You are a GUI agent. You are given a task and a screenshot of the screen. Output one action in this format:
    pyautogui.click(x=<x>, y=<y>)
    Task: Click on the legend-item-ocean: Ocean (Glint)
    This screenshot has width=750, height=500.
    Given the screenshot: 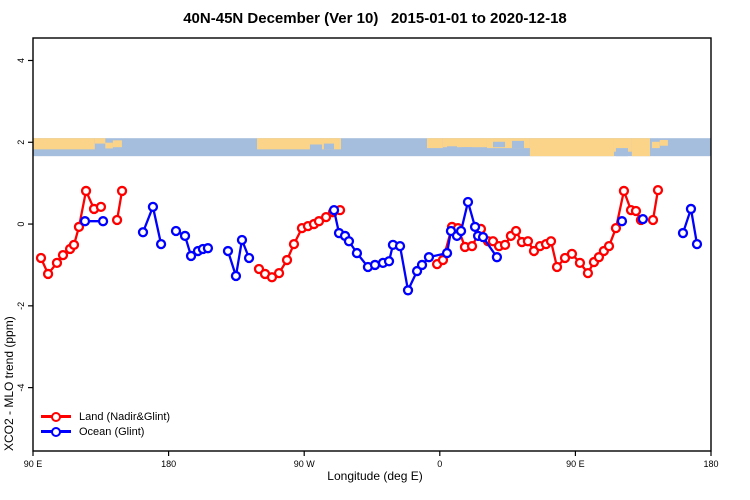 What is the action you would take?
    pyautogui.click(x=105, y=431)
    